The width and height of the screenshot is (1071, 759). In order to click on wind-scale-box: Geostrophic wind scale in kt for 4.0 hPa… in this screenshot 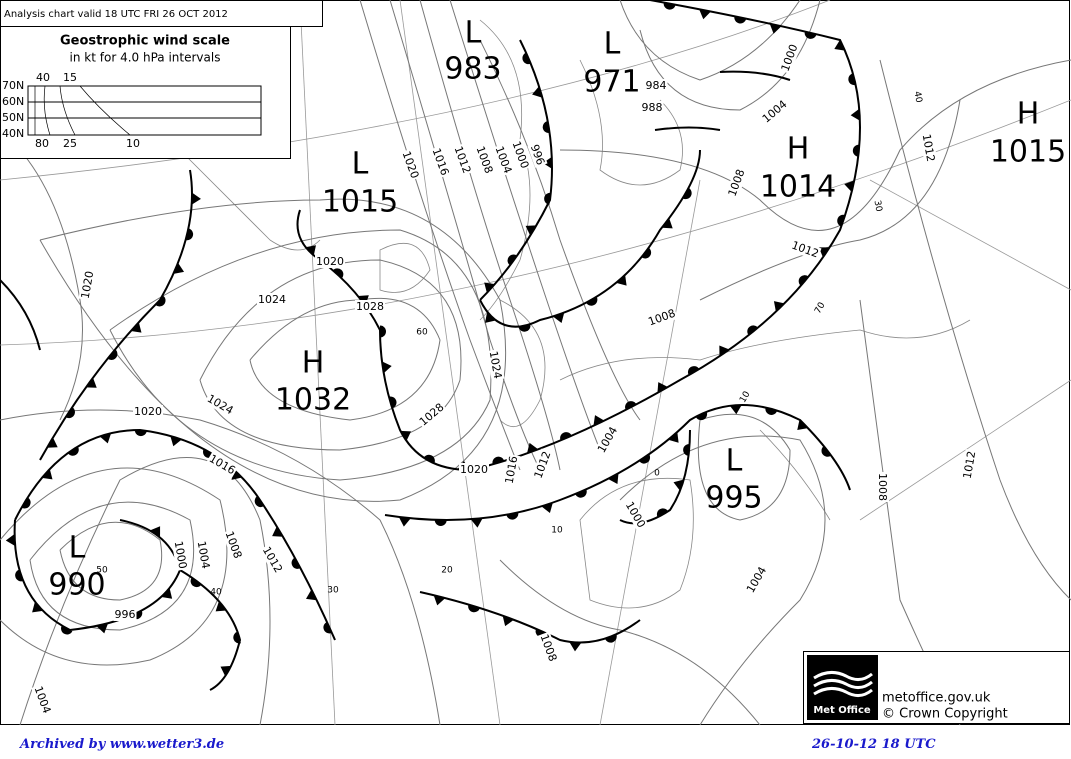, I will do `click(145, 92)`.